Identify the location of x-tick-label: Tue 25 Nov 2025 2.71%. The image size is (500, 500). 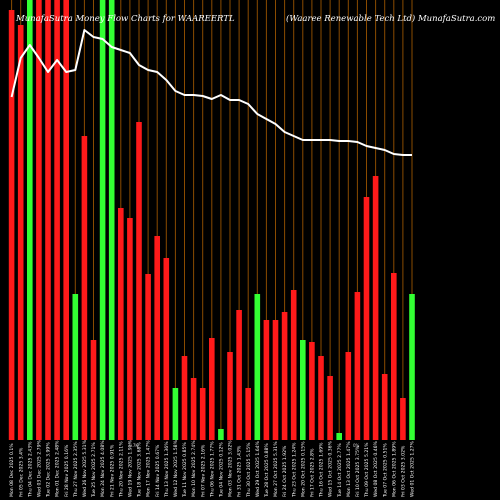
(94, 470).